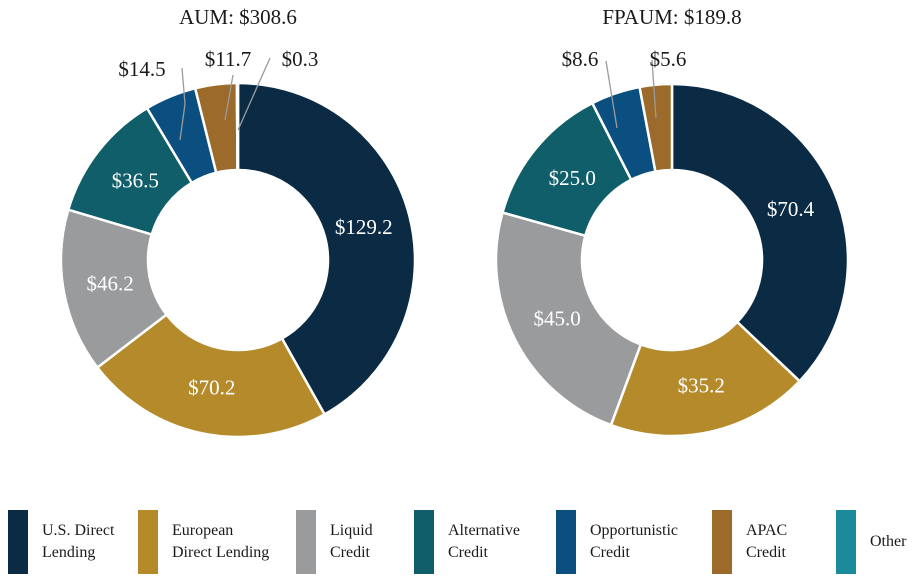 The image size is (917, 586). What do you see at coordinates (110, 284) in the screenshot?
I see `data-label-liquid-credit: $46.2` at bounding box center [110, 284].